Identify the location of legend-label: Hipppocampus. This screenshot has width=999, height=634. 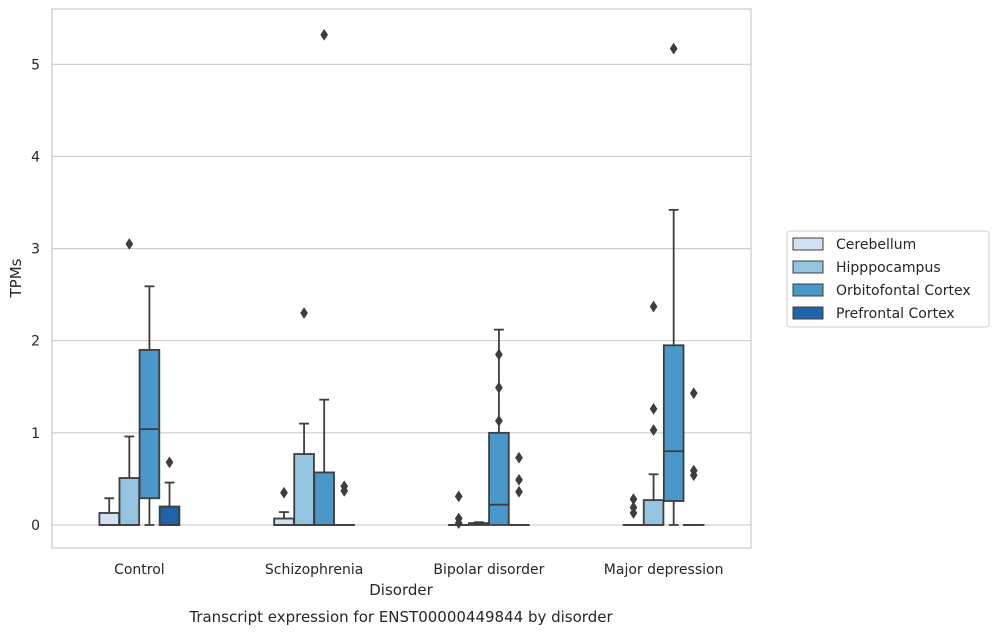
(888, 268).